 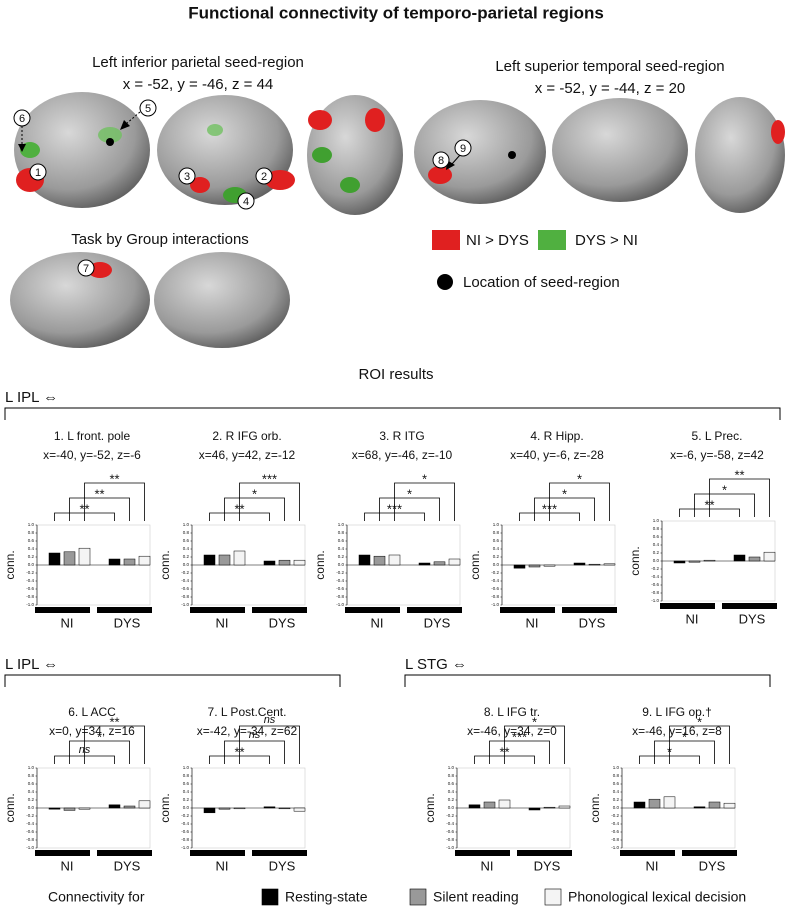 What do you see at coordinates (610, 88) in the screenshot?
I see `seed-coords: x = -52, y = -44, z = 20` at bounding box center [610, 88].